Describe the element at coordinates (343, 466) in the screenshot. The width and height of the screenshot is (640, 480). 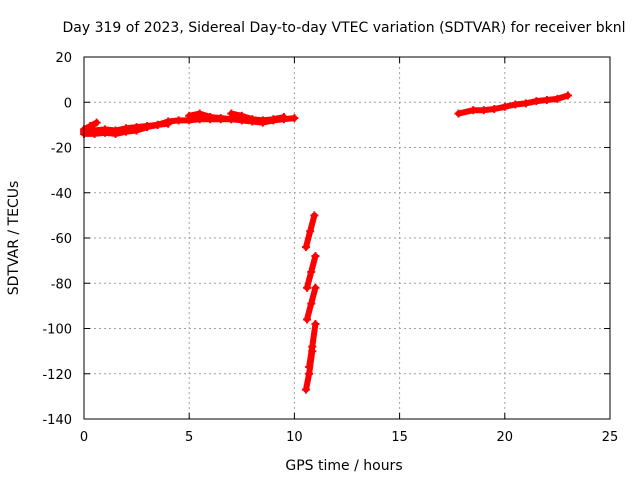
I see `x-axis-label: GPS time / hours` at that location.